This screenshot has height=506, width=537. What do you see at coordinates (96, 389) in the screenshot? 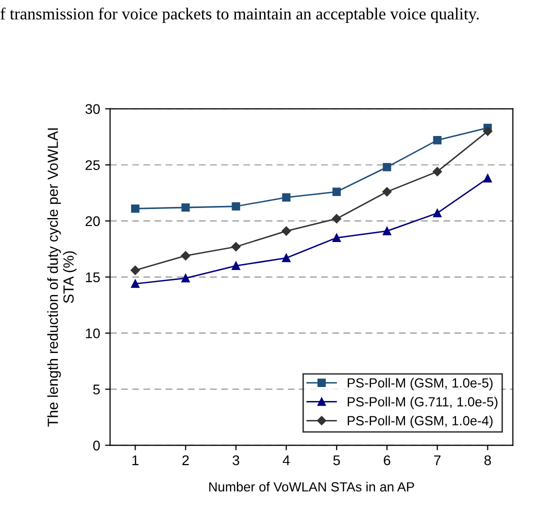
I see `y-tick-label: 5` at bounding box center [96, 389].